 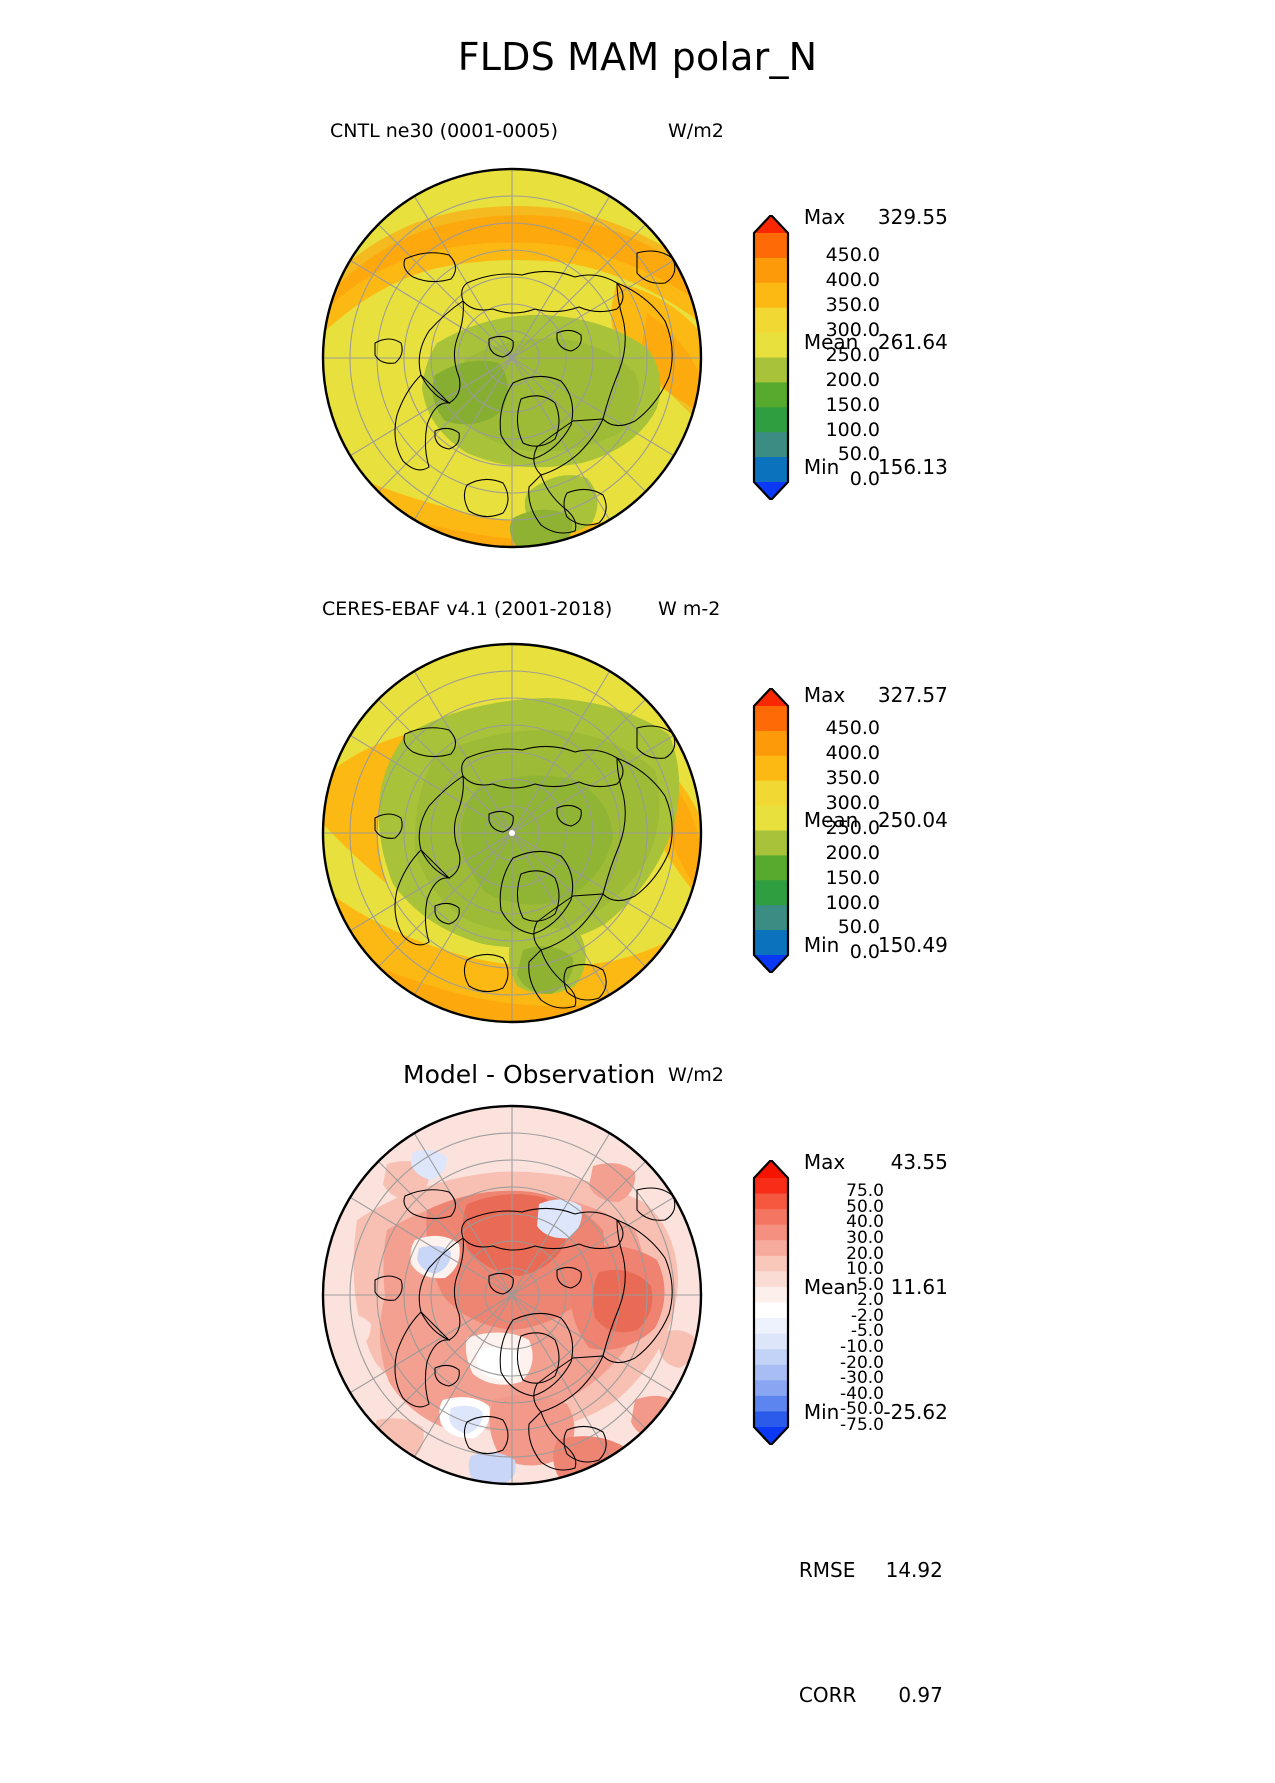 I want to click on pole-marker, so click(x=512, y=833).